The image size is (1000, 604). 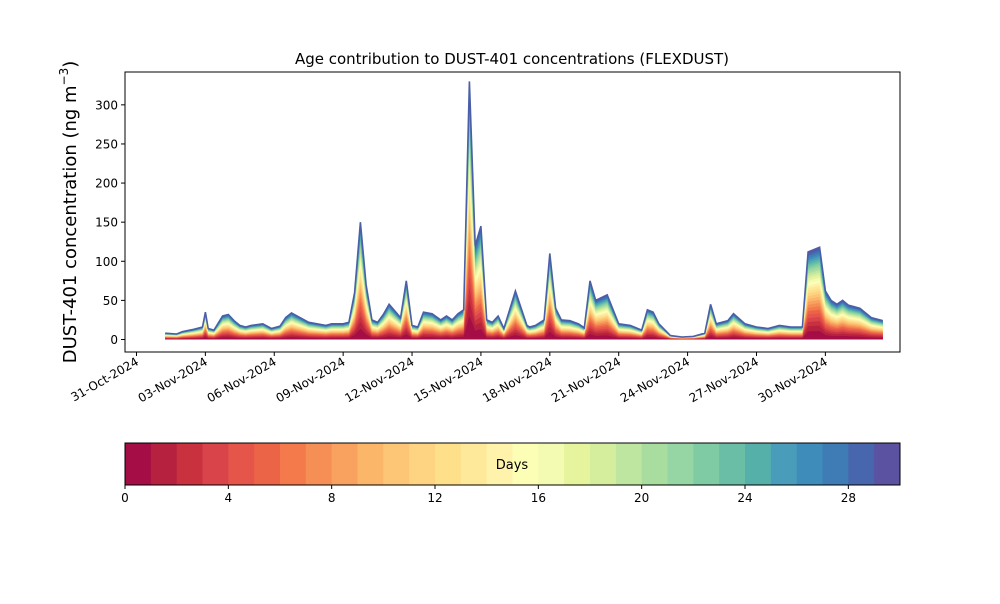 I want to click on y-tick-label: 250, so click(x=106, y=144).